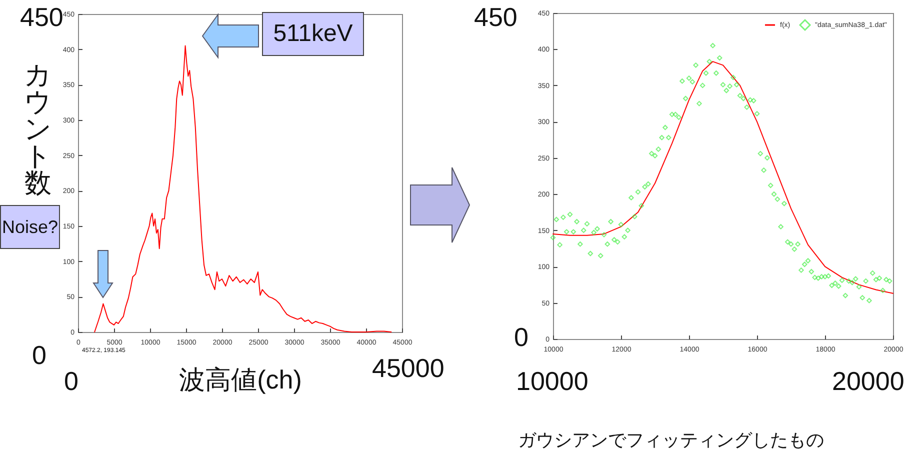 Image resolution: width=911 pixels, height=457 pixels. I want to click on text: Noise?, so click(30, 227).